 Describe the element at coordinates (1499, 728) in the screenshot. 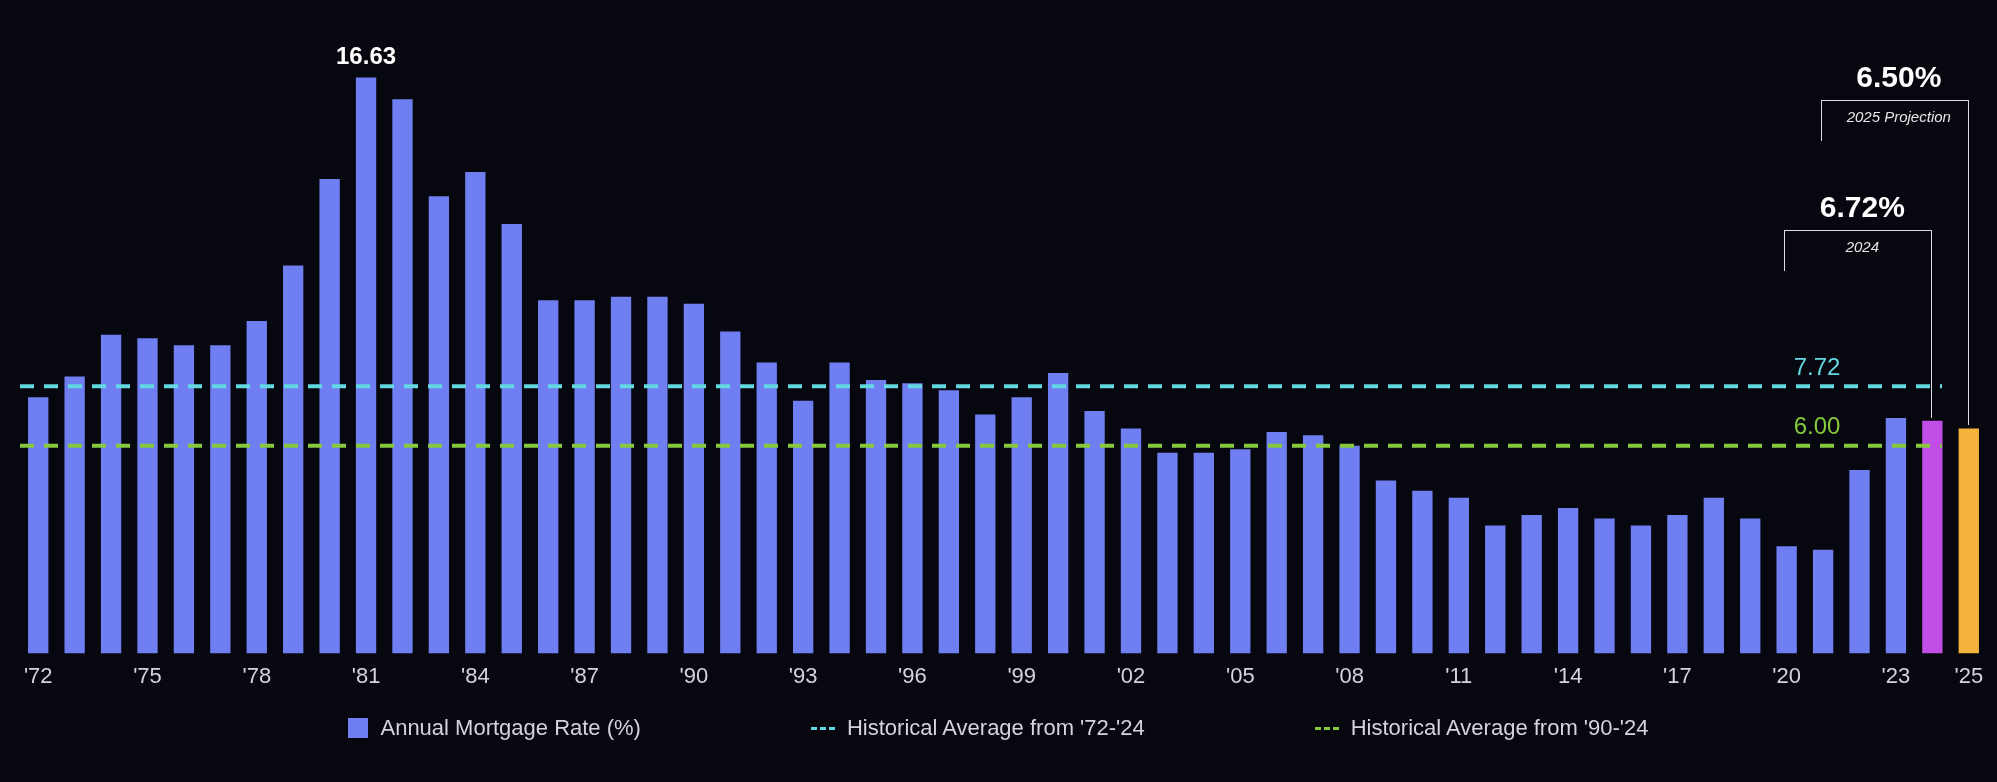

I see `legend-label: Historical Average from '90-'24` at that location.